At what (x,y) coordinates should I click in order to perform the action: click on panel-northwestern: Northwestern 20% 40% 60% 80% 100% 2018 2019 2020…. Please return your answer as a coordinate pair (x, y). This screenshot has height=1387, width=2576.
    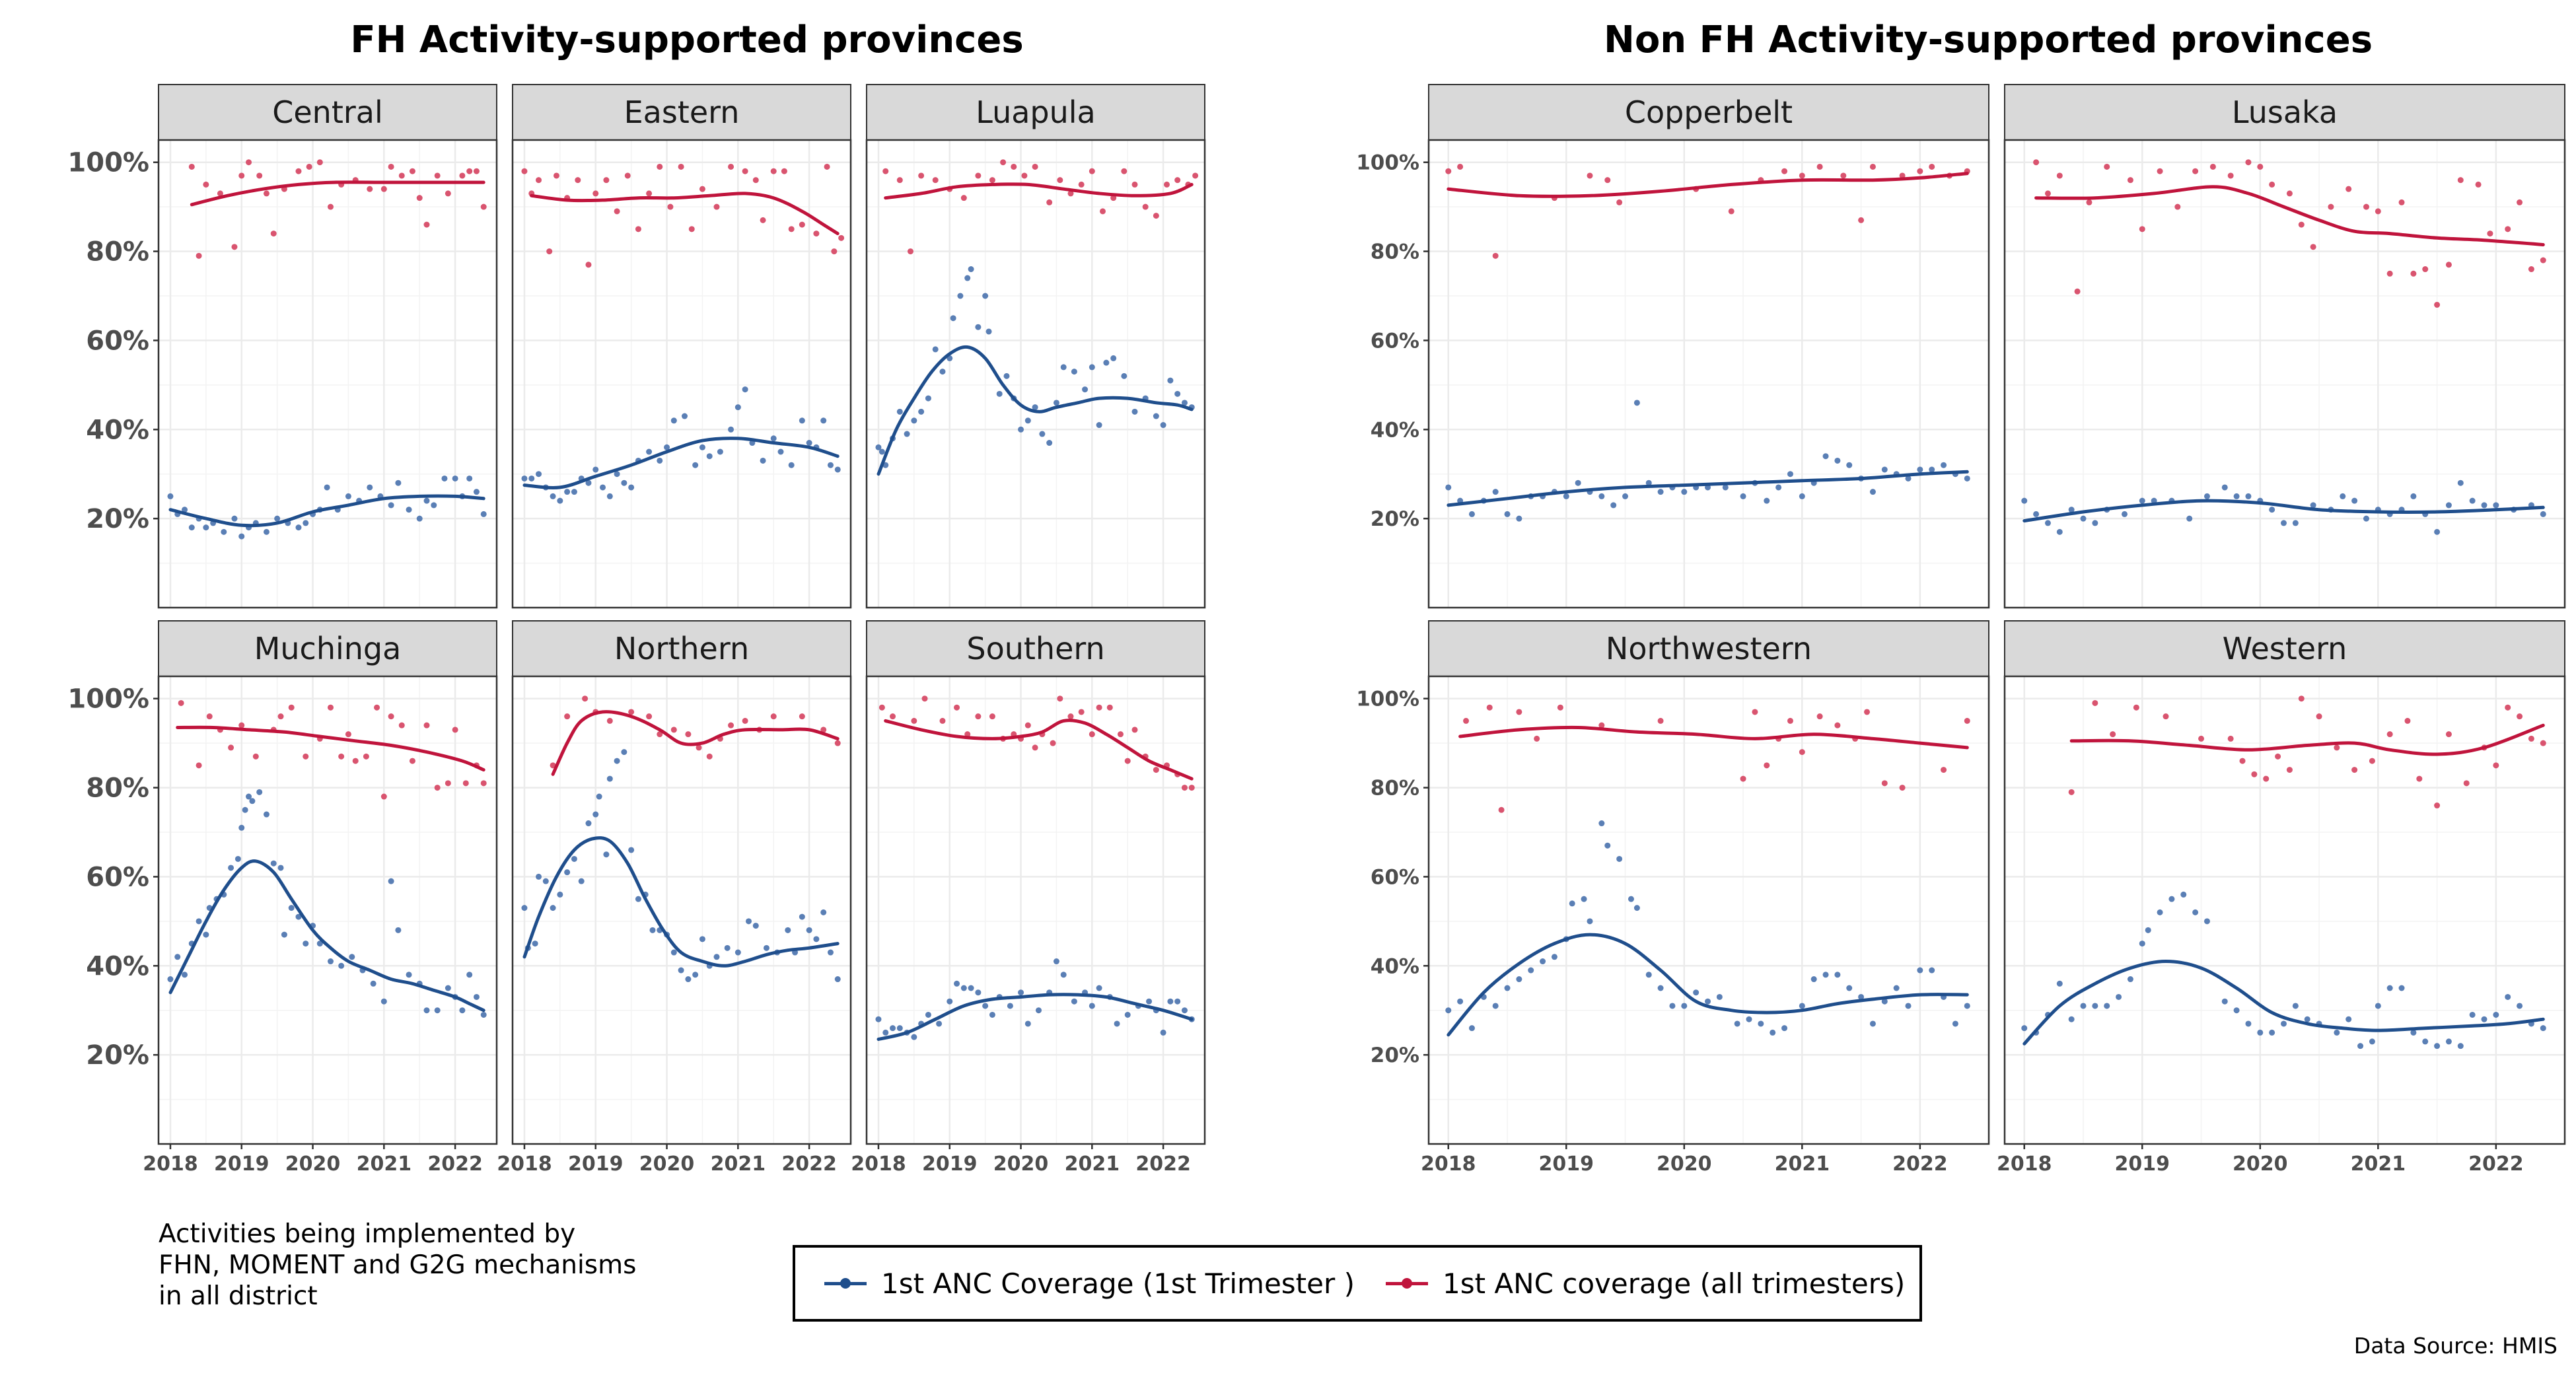
    Looking at the image, I should click on (1673, 898).